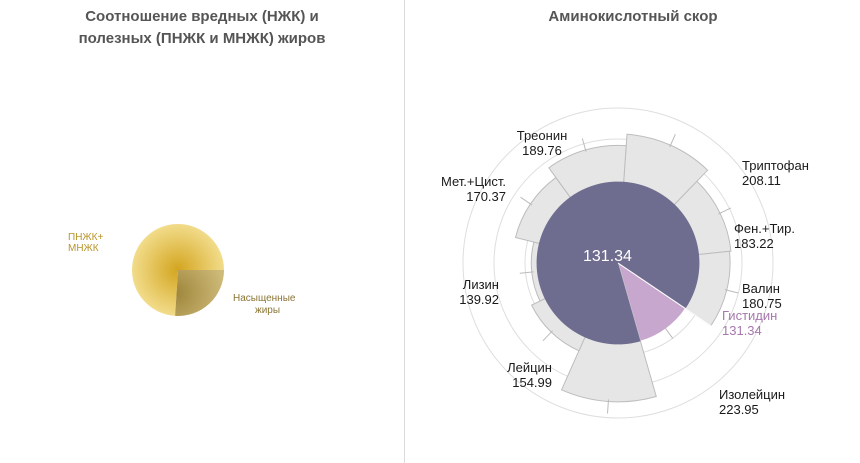 Image resolution: width=860 pixels, height=463 pixels. I want to click on amino-score-title: Аминокислотный скор, so click(633, 16).